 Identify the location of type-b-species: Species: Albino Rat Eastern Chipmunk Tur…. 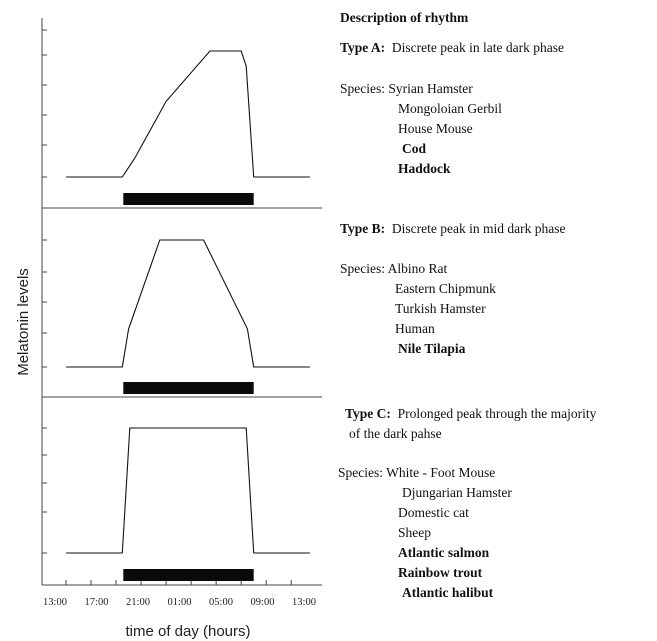
(418, 309).